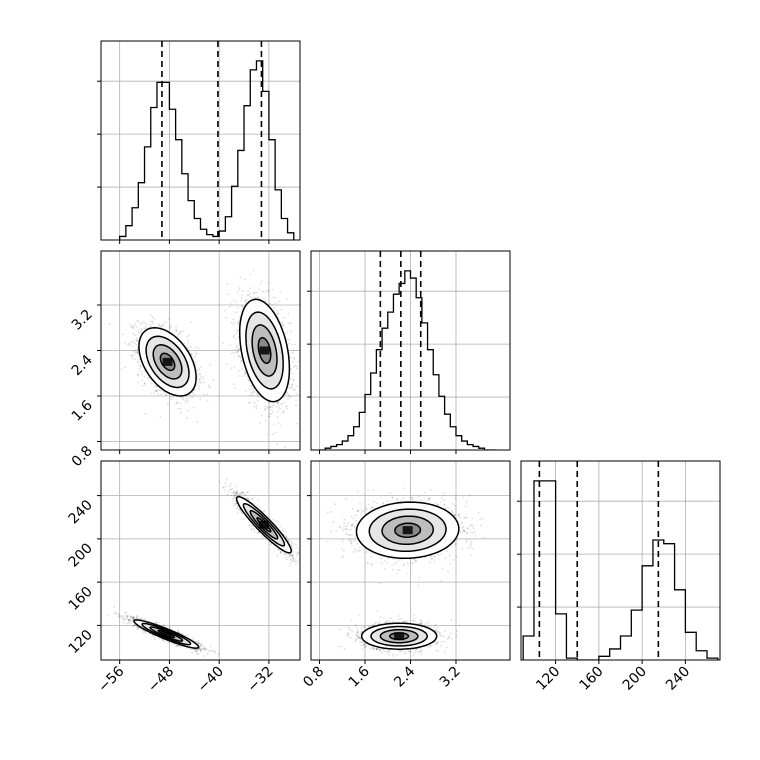 This screenshot has width=760, height=760. Describe the element at coordinates (264, 350) in the screenshot. I see `density-peak` at that location.